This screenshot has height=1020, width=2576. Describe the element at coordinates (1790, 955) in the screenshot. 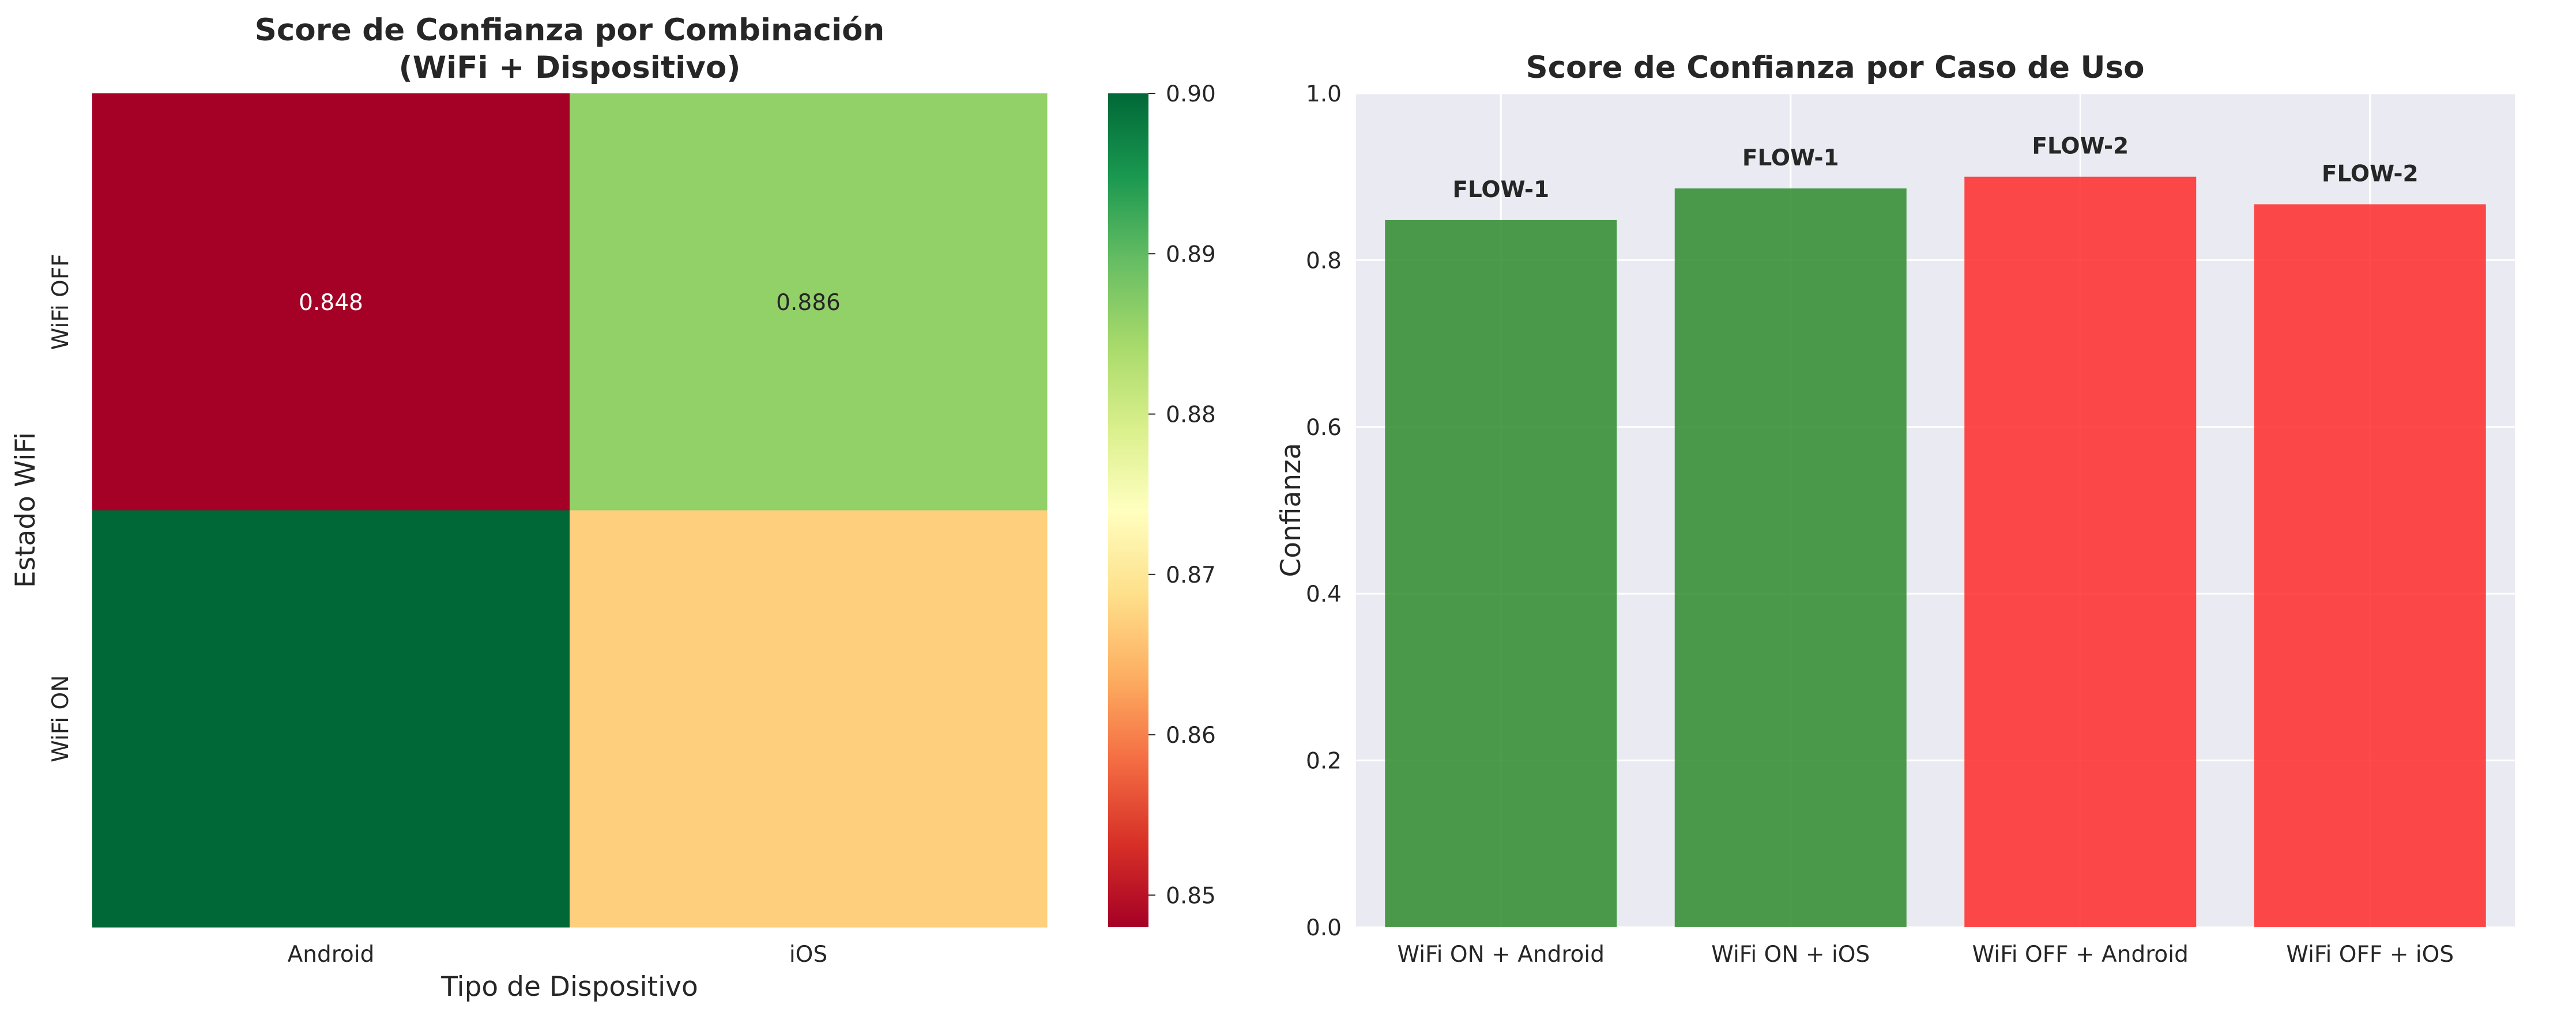

I see `bar-x-tick-label: WiFi ON + iOS` at that location.